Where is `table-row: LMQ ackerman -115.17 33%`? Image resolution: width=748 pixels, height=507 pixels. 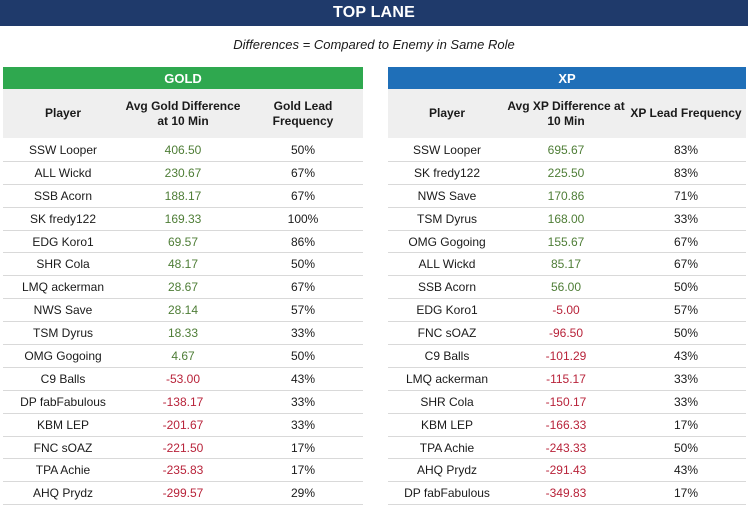 table-row: LMQ ackerman -115.17 33% is located at coordinates (567, 379).